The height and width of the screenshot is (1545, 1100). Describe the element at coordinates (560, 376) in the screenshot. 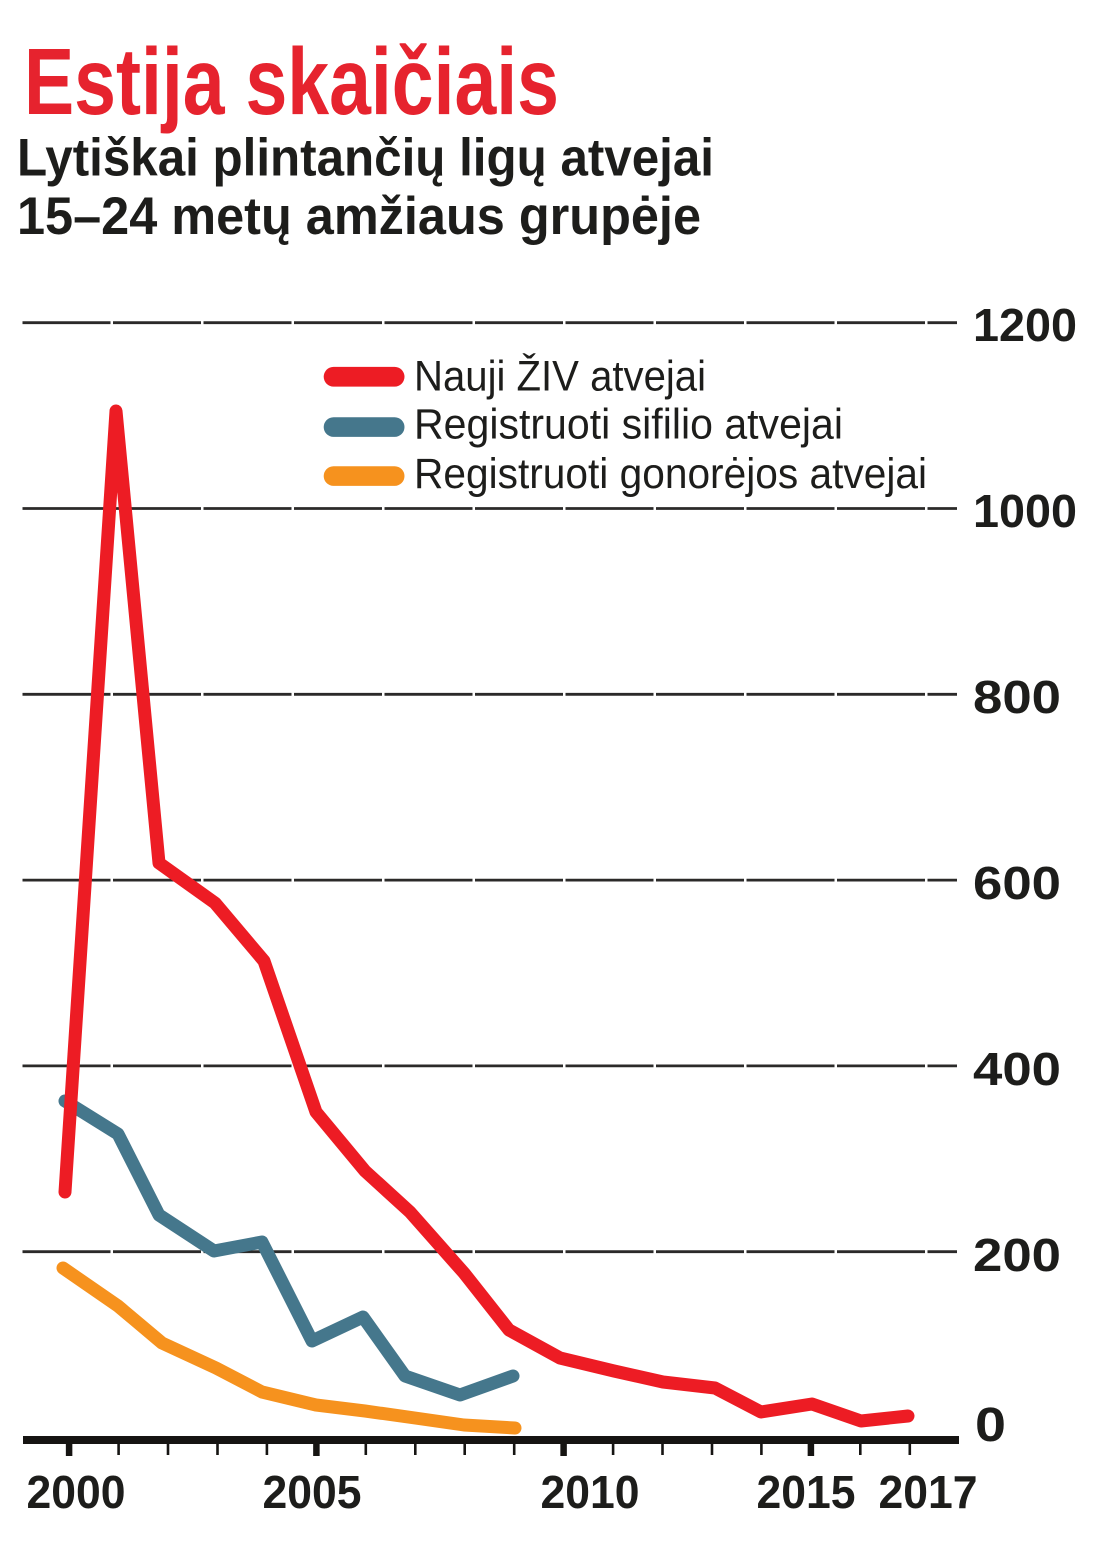

I see `svg-text: Nauji ŽIV atvejai` at that location.